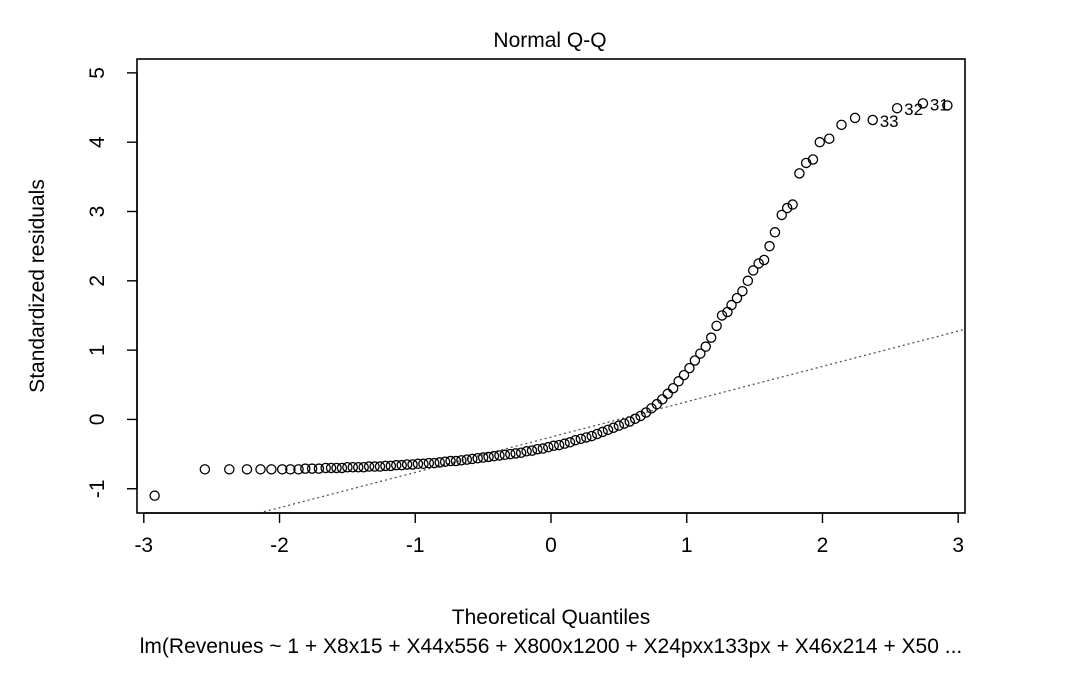 The image size is (1066, 685). I want to click on x-tick-label: 0, so click(551, 545).